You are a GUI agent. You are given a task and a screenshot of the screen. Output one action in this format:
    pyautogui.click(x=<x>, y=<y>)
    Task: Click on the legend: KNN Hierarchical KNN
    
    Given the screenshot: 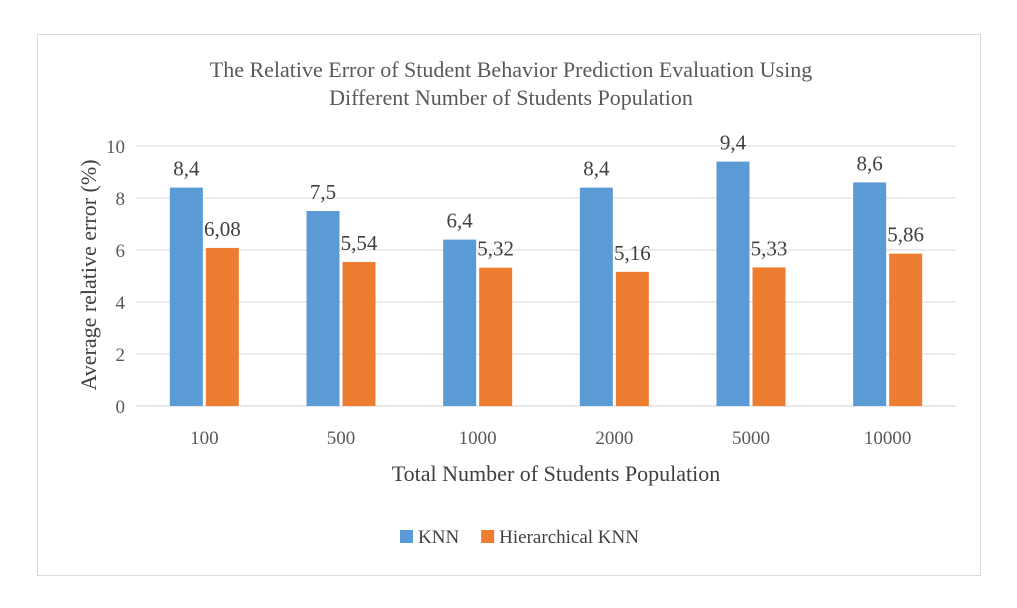 What is the action you would take?
    pyautogui.click(x=519, y=537)
    